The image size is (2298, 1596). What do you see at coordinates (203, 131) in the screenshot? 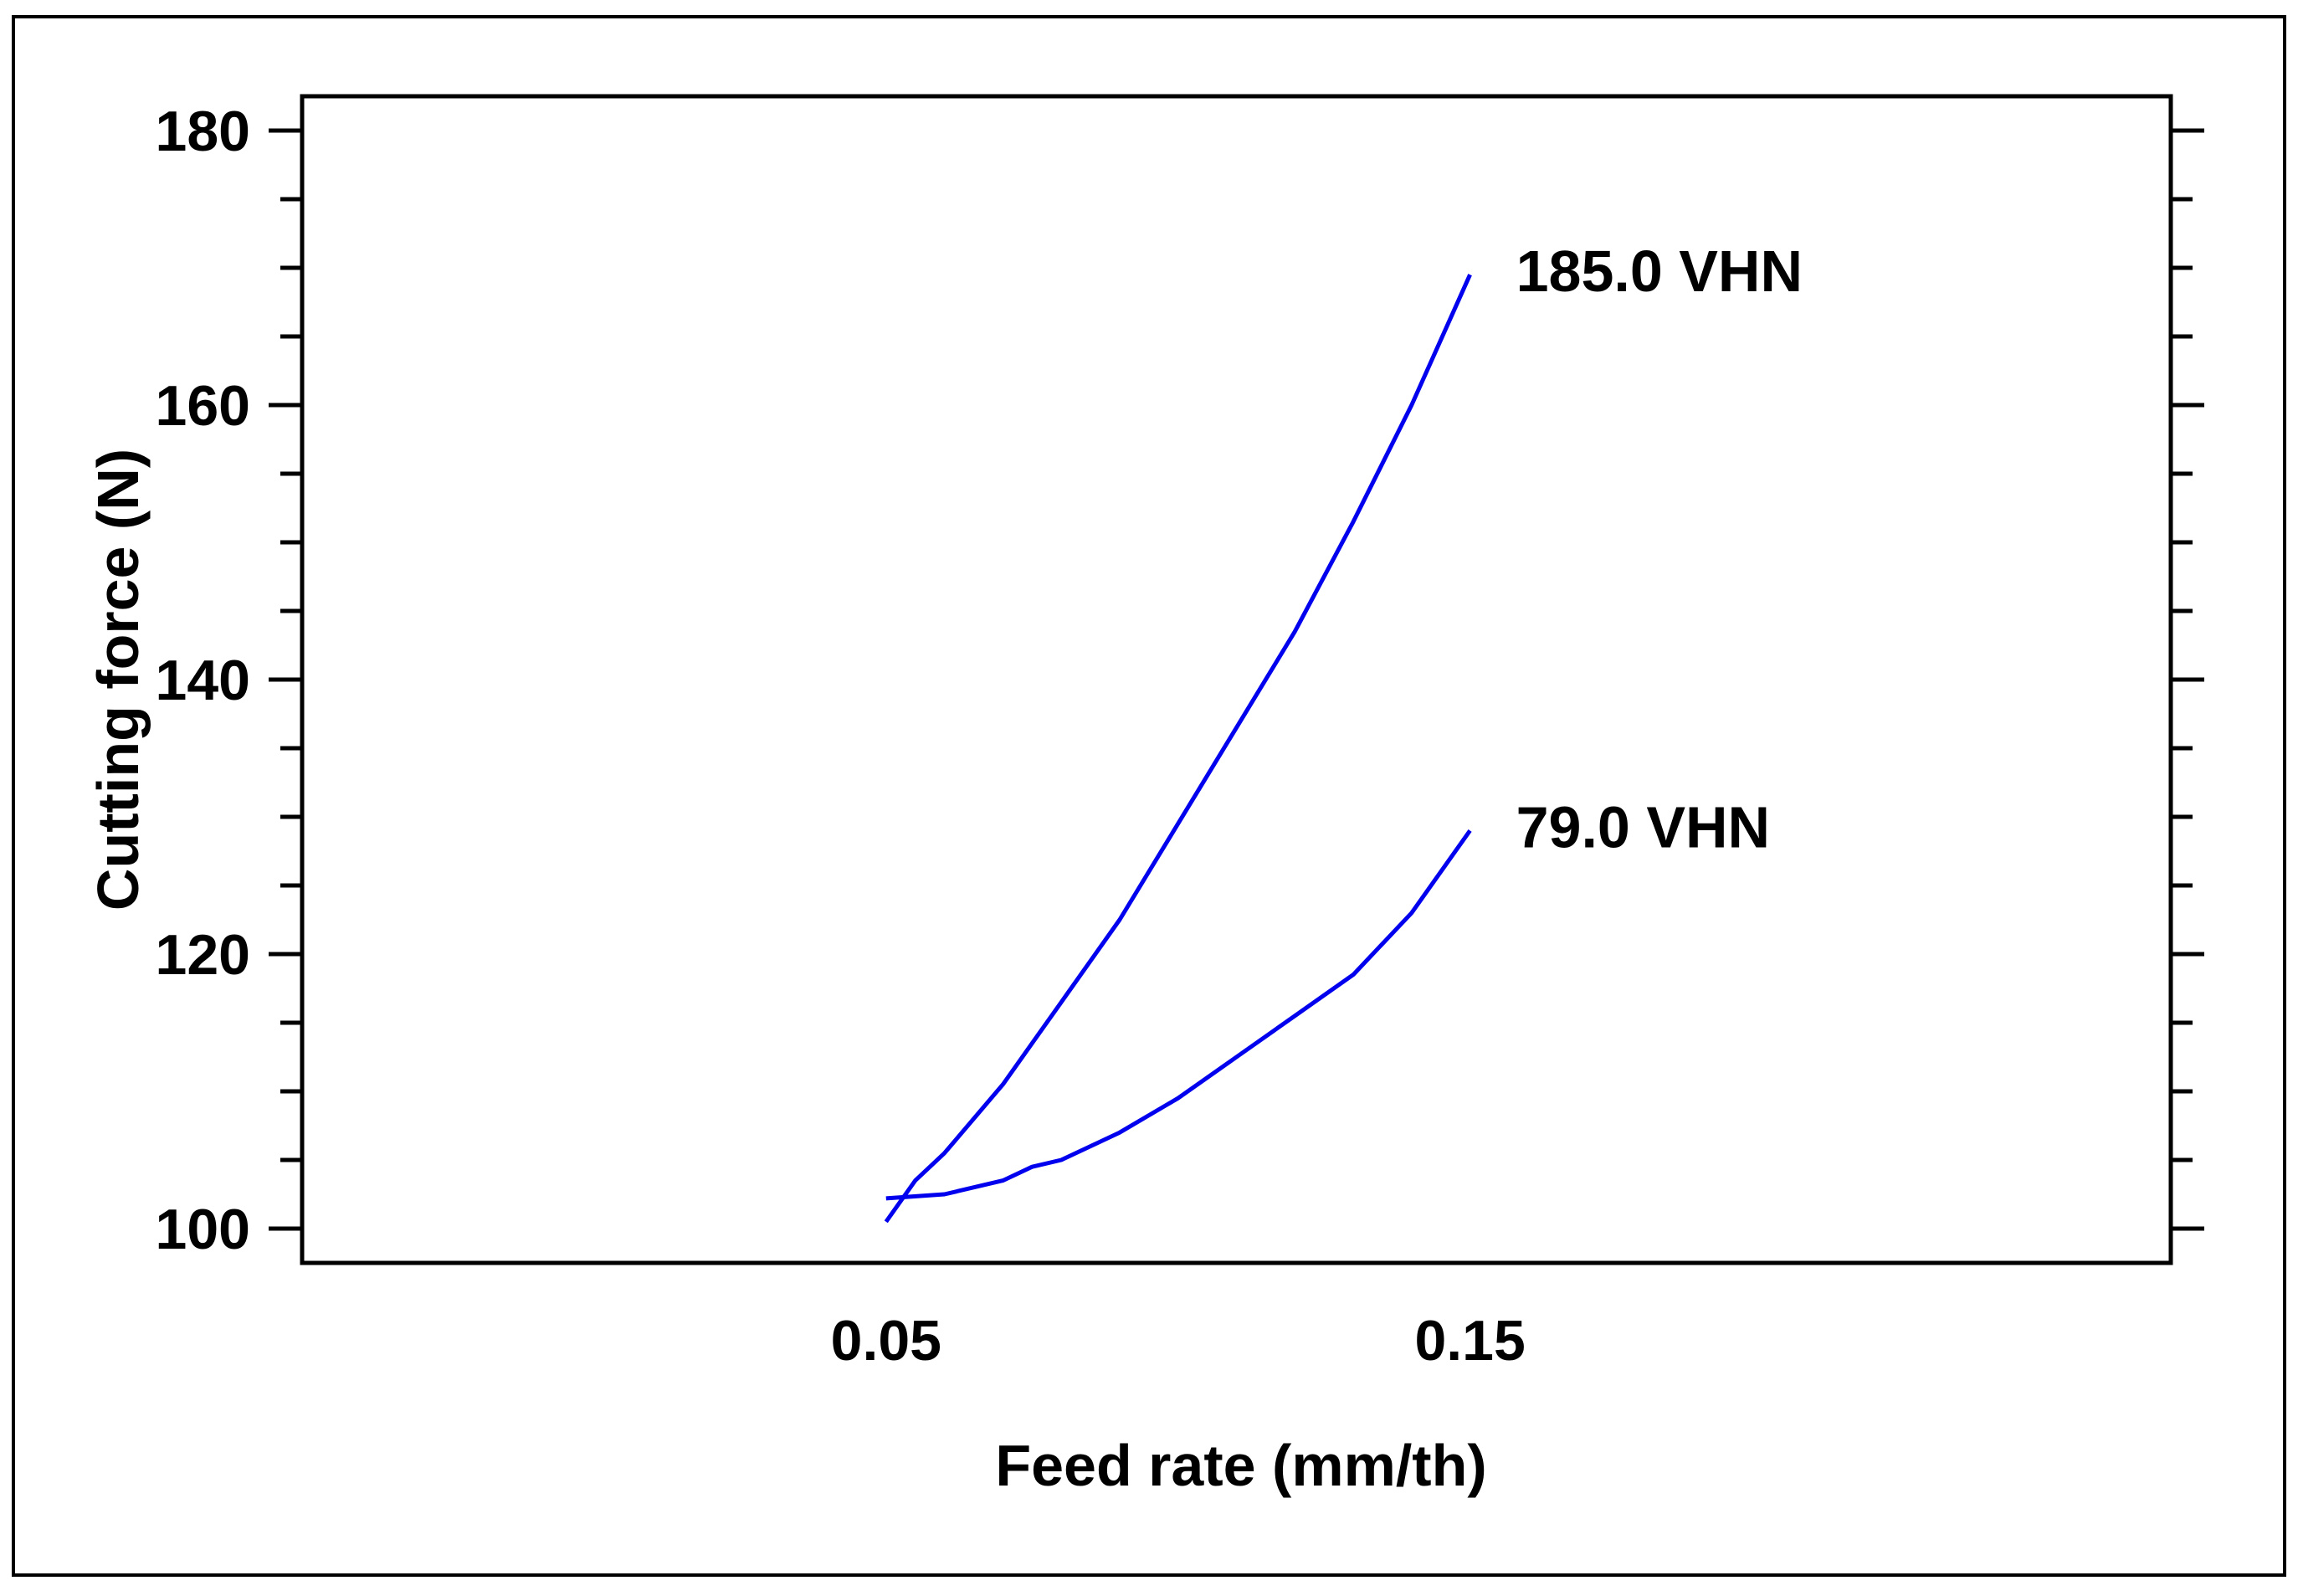
I see `y-tick-label: 180` at bounding box center [203, 131].